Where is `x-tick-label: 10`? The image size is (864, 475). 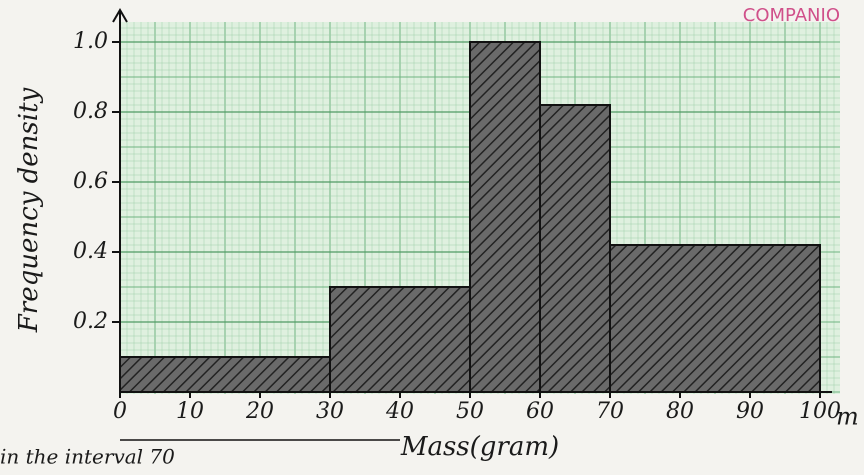
x-tick-label: 10 is located at coordinates (190, 411).